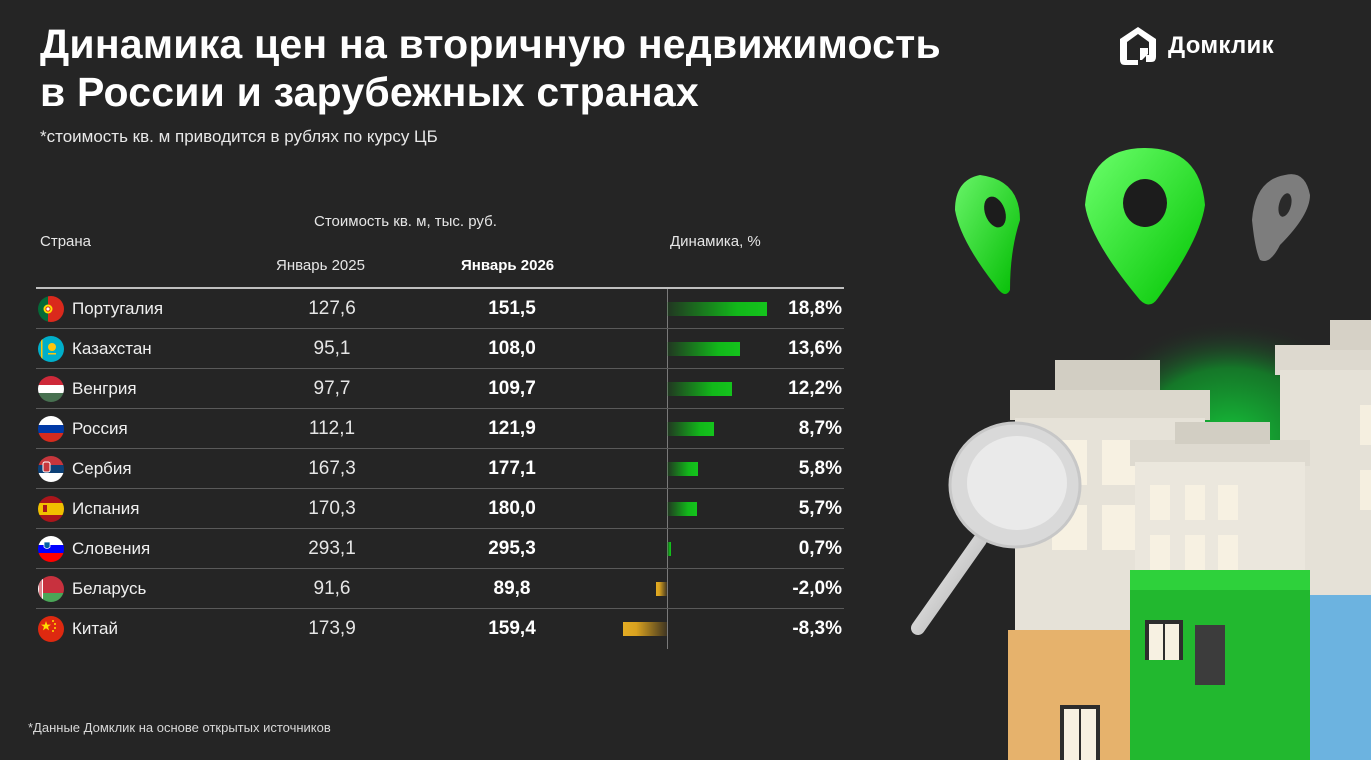 This screenshot has height=760, width=1371. Describe the element at coordinates (508, 265) in the screenshot. I see `header-jan-2026: Январь 2026` at that location.